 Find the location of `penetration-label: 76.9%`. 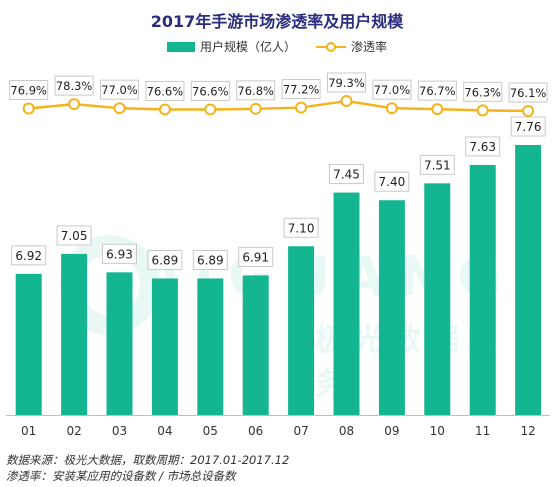

penetration-label: 76.9% is located at coordinates (28, 91).